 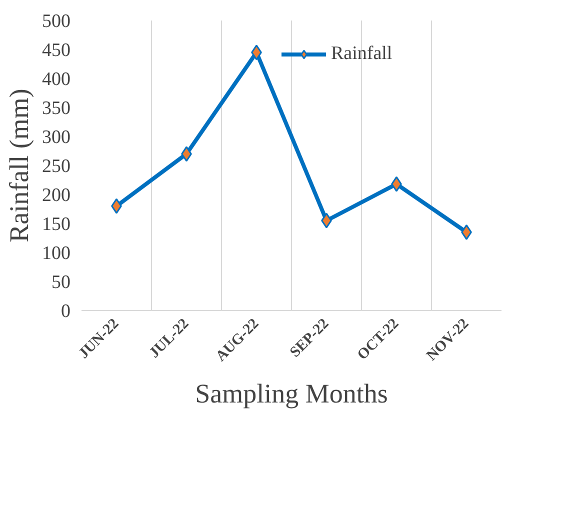 I want to click on y-tick-label: 0, so click(x=65, y=311).